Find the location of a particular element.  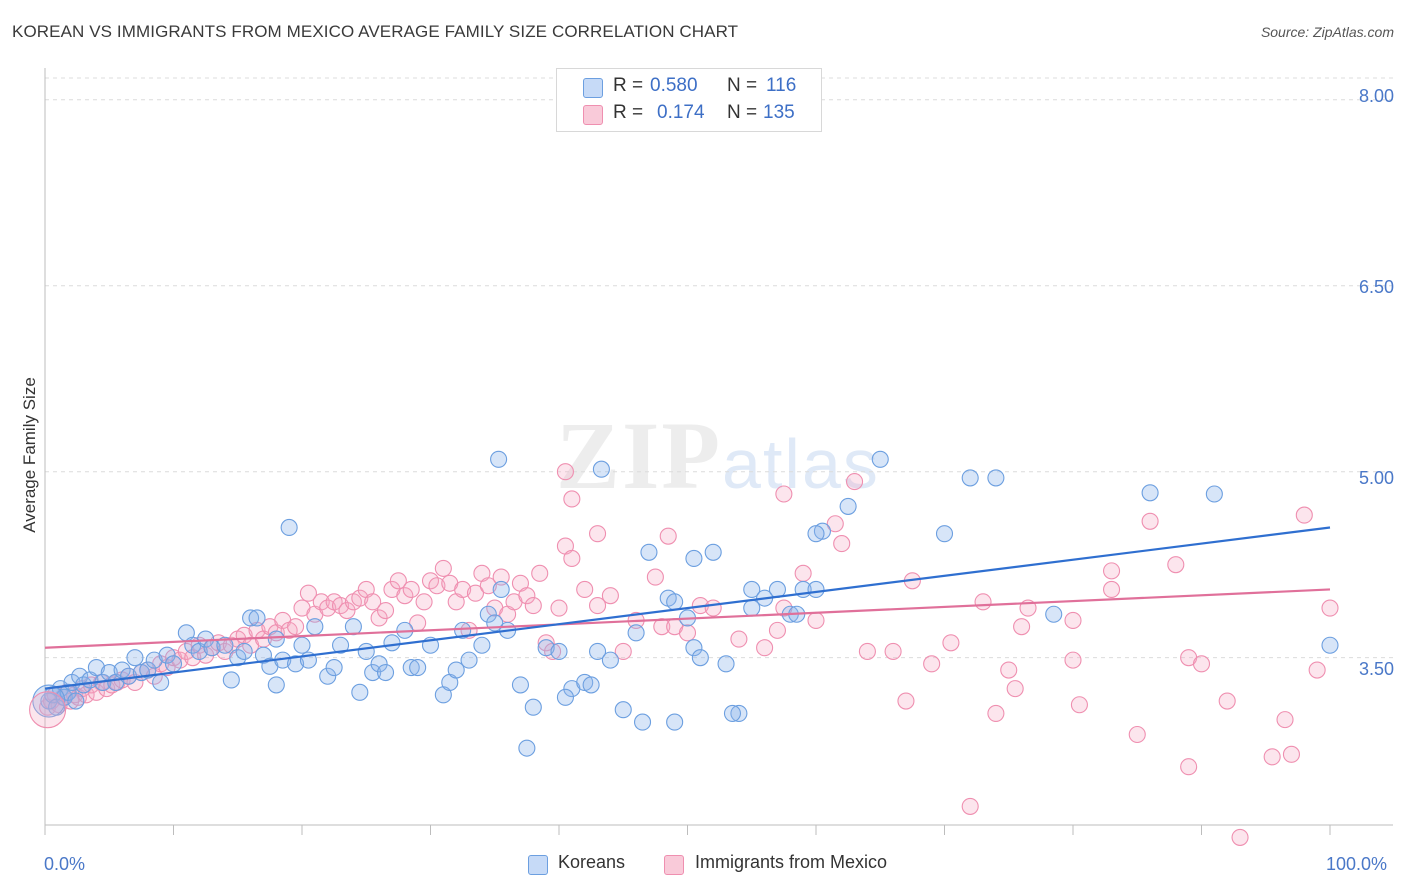

legend-row-koreans: R = 0.580 N = 116 is located at coordinates (689, 88).